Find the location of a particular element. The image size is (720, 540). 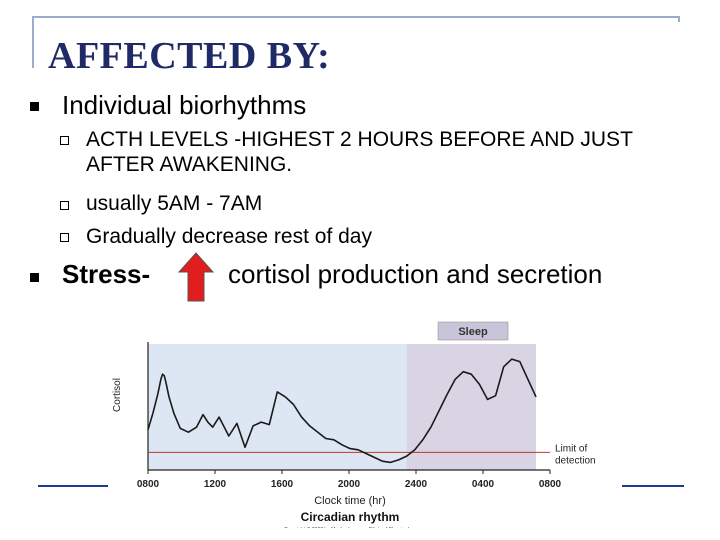

bullet-stress-label: Stress- is located at coordinates (106, 274).